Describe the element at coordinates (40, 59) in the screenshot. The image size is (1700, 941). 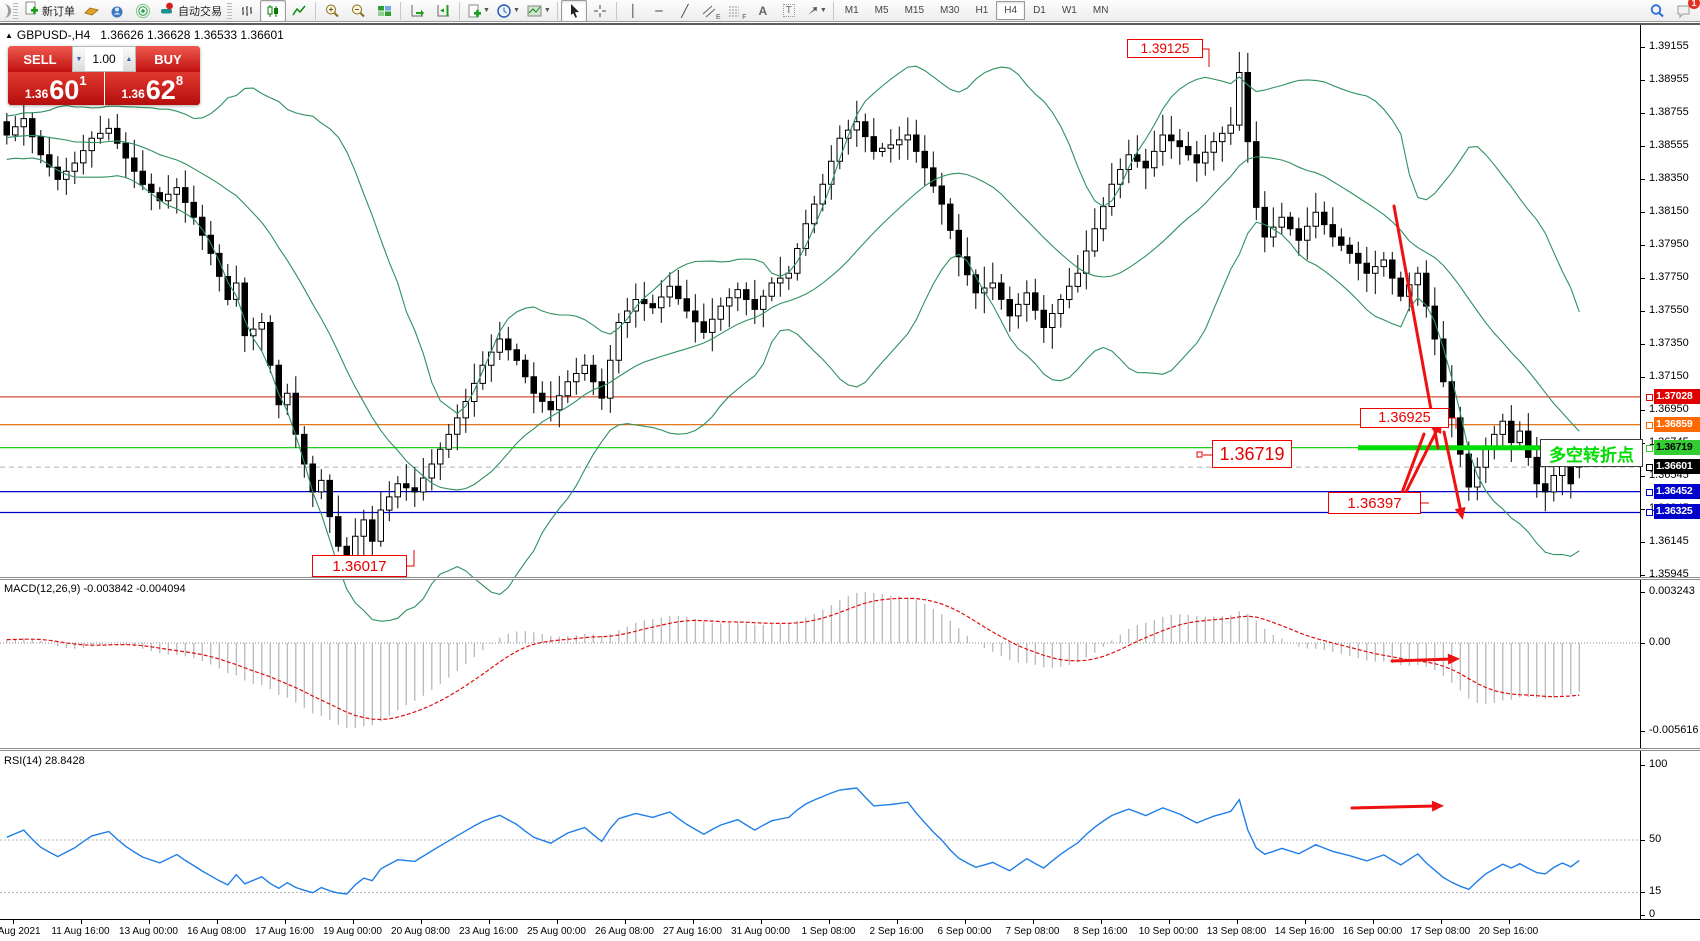
I see `sell-button: SELL` at that location.